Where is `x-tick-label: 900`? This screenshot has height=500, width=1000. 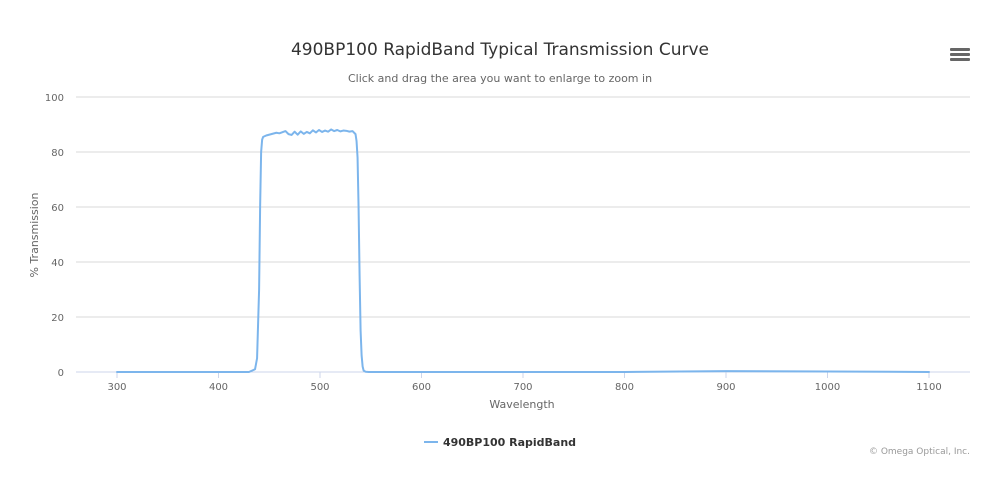 x-tick-label: 900 is located at coordinates (725, 387).